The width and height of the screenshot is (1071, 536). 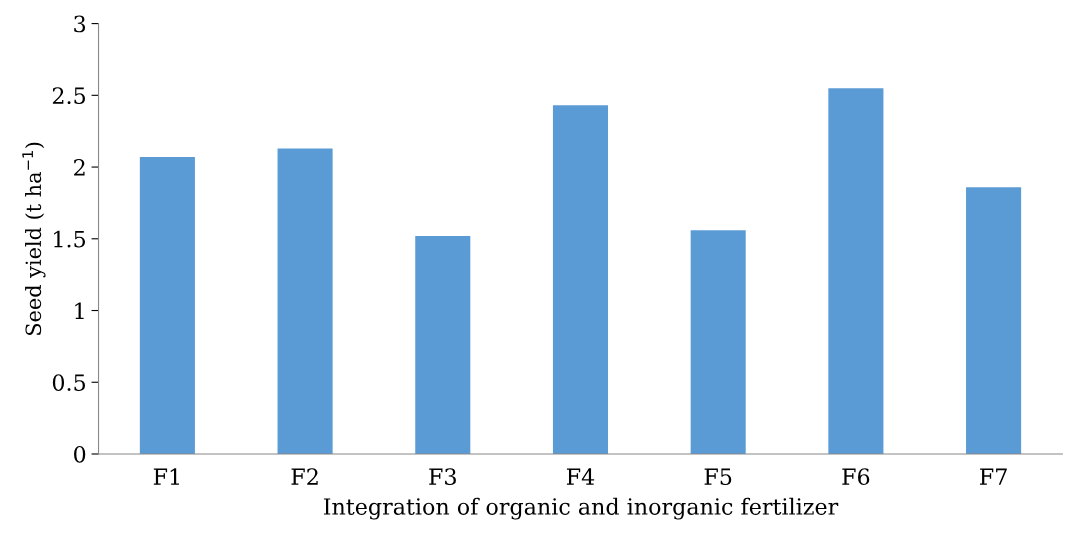 I want to click on x-tick-label: F2, so click(x=304, y=476).